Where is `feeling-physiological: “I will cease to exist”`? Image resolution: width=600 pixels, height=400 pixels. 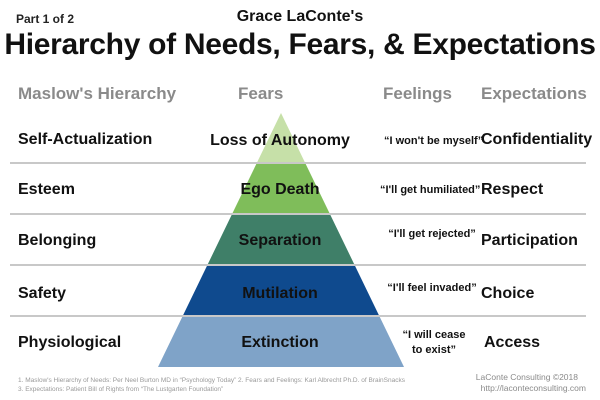 feeling-physiological: “I will cease to exist” is located at coordinates (434, 343).